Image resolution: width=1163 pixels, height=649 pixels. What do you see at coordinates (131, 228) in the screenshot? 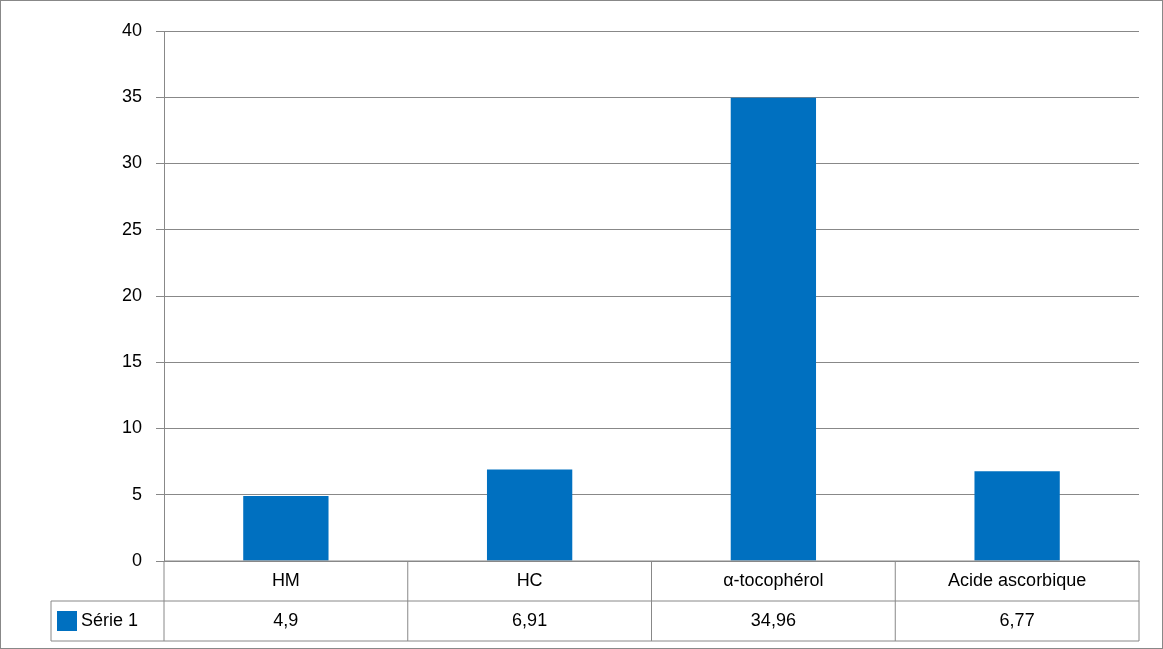
I see `y-tick-label: 25` at bounding box center [131, 228].